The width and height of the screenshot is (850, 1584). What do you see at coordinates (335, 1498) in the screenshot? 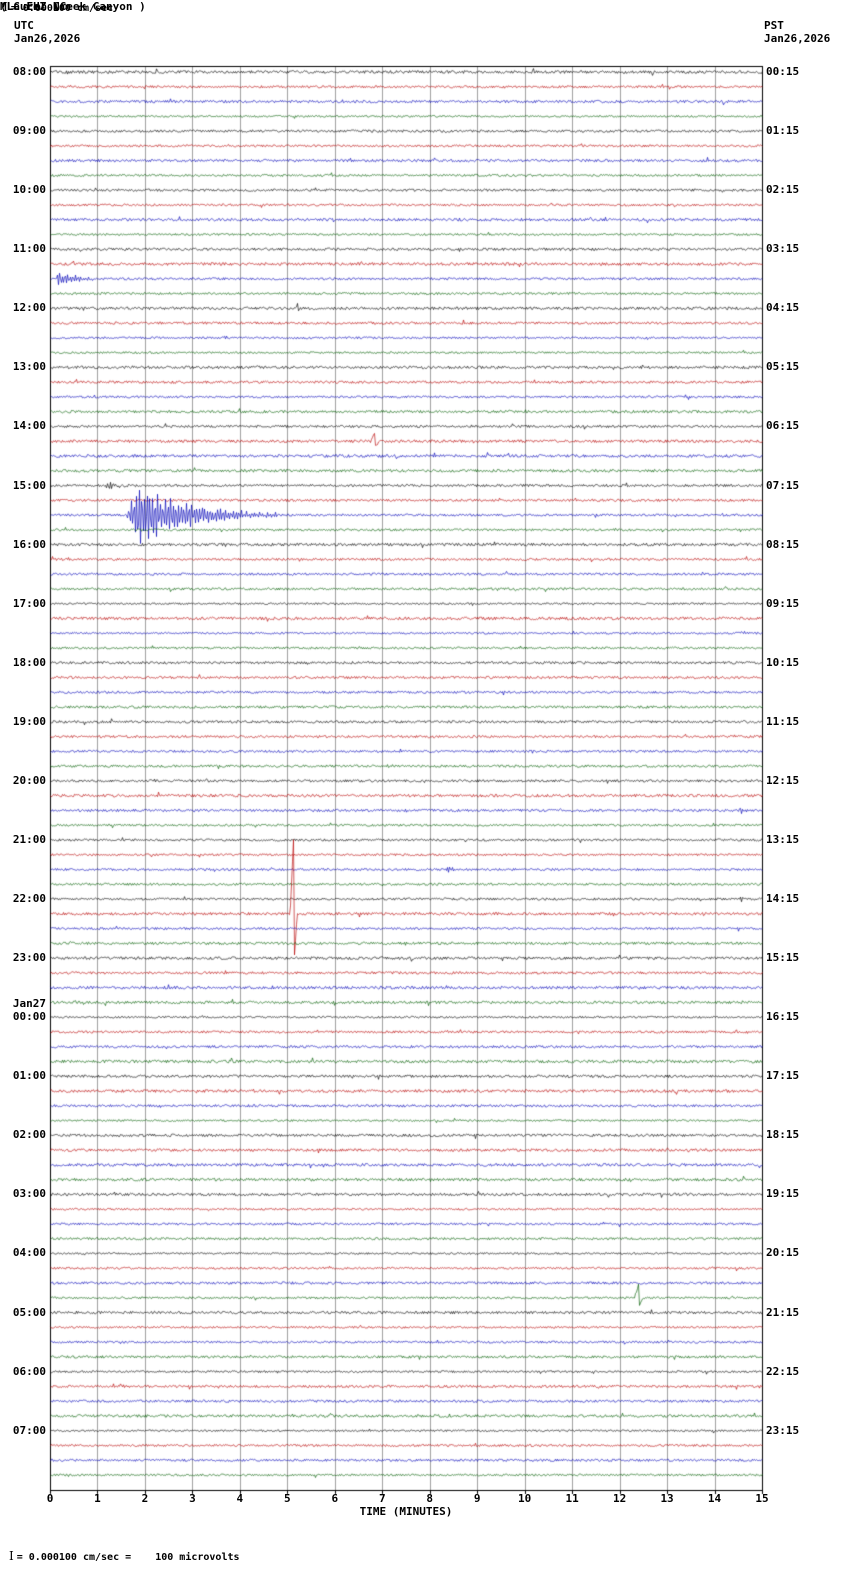
I see `x-tick-label: 6` at bounding box center [335, 1498].